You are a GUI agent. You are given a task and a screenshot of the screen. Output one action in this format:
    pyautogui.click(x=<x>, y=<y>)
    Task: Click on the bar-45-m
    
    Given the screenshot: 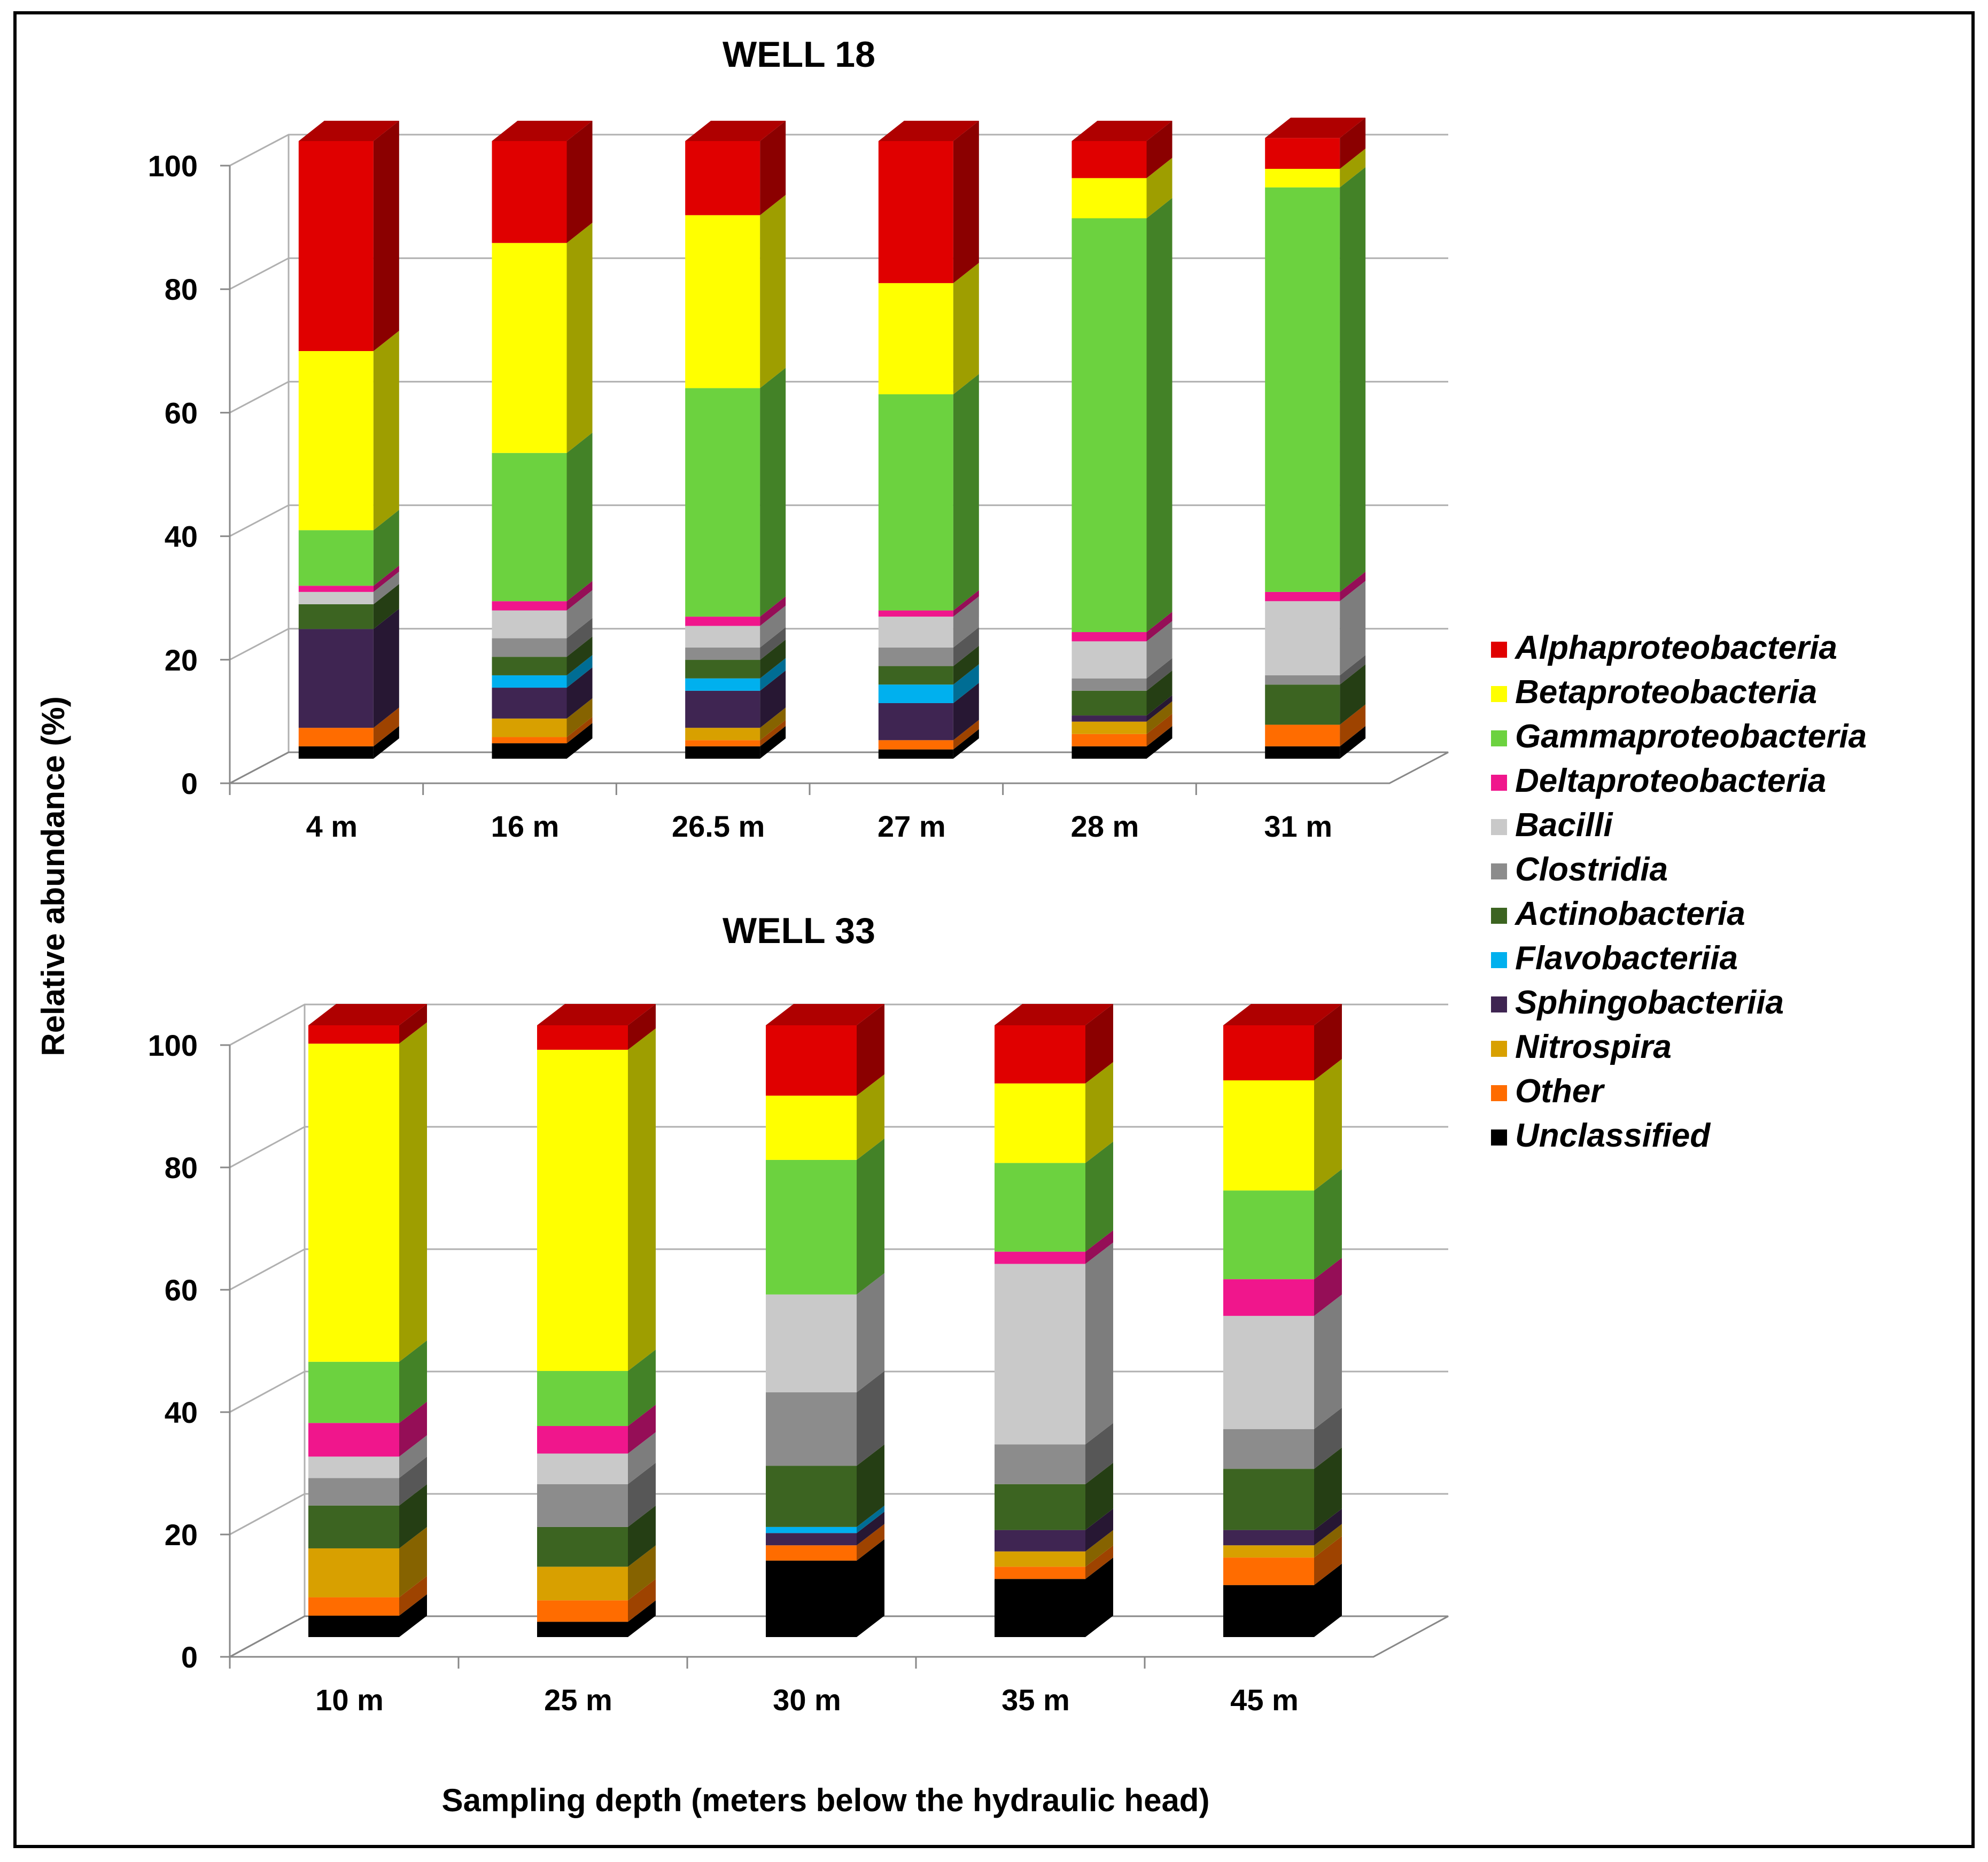 What is the action you would take?
    pyautogui.click(x=1282, y=1320)
    